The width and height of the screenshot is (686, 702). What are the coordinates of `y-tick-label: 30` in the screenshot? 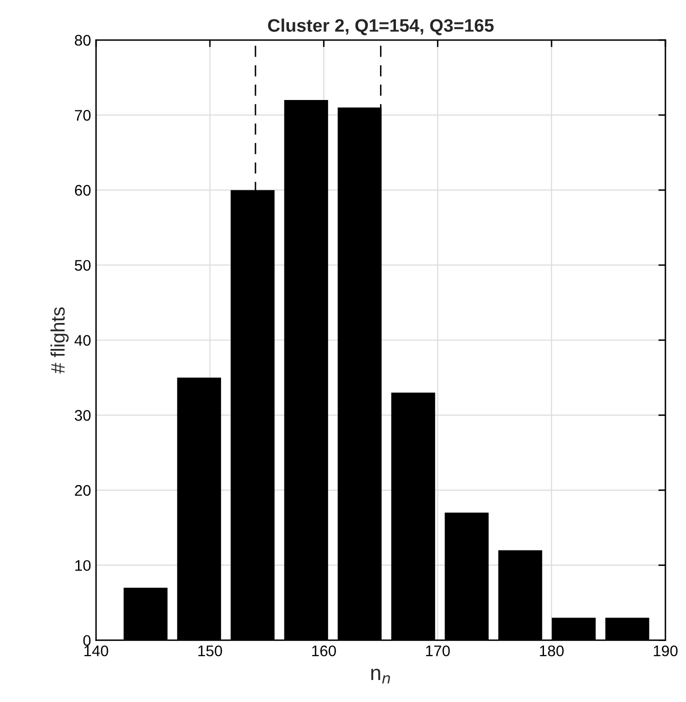 It's located at (82, 415).